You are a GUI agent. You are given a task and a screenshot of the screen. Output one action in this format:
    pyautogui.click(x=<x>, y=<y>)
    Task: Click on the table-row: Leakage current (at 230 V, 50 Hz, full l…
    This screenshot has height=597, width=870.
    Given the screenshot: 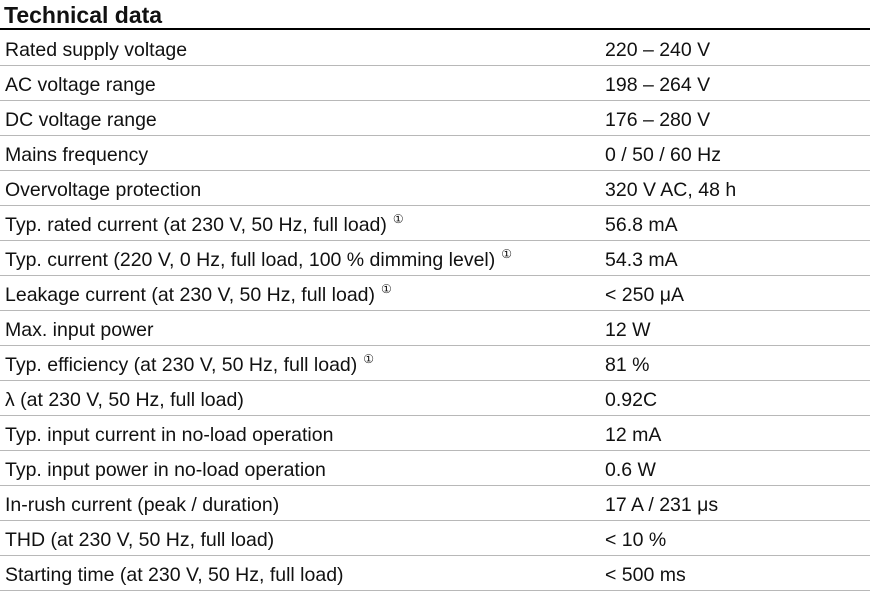 What is the action you would take?
    pyautogui.click(x=435, y=293)
    